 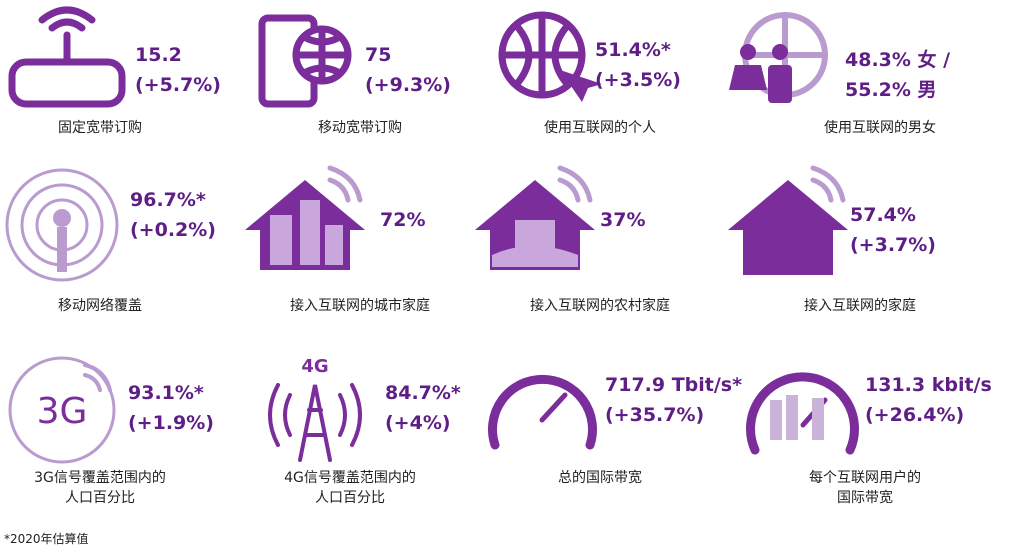 I want to click on value: 75, so click(x=378, y=55).